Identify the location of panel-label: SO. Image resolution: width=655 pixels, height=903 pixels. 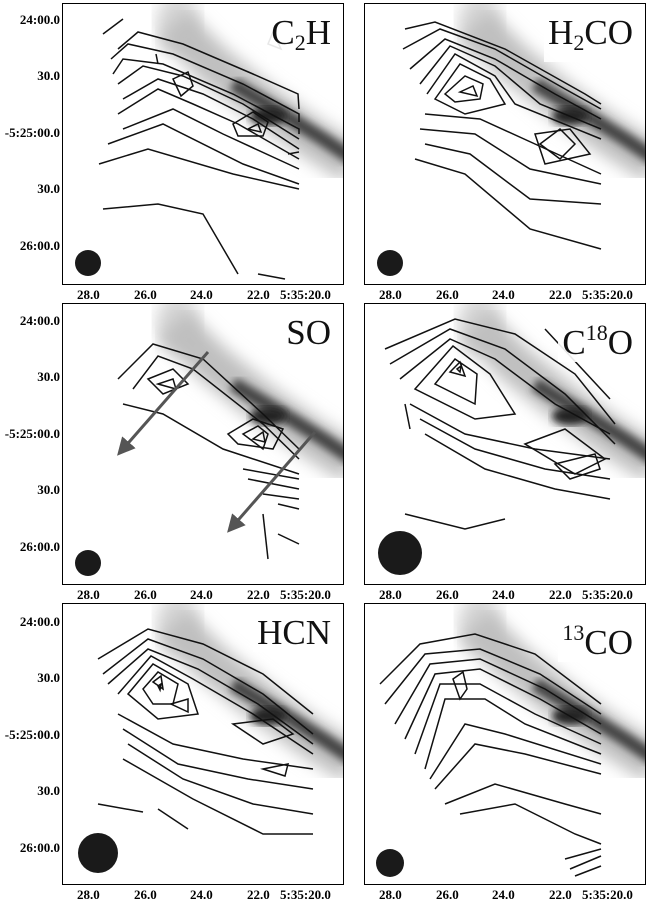
(308, 333).